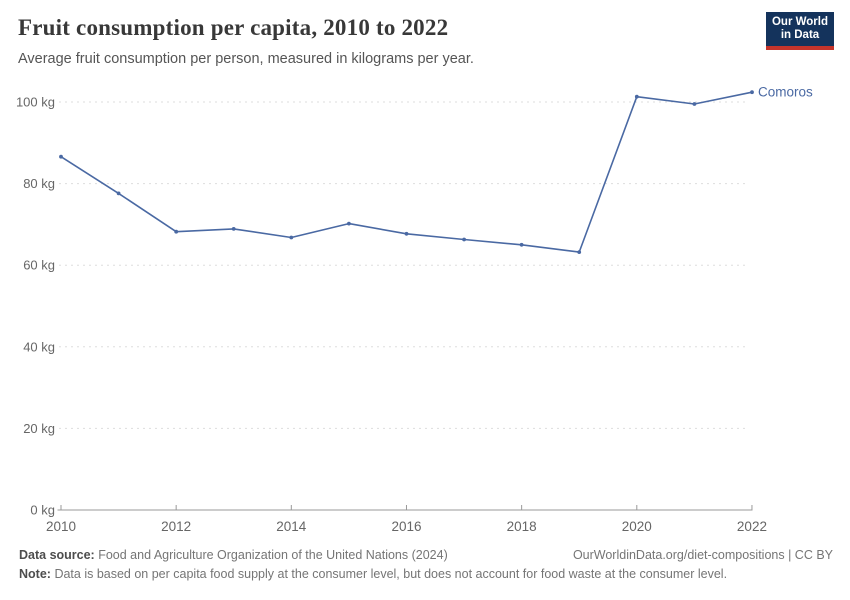 Image resolution: width=850 pixels, height=600 pixels. I want to click on x-tick-label: 2022, so click(752, 526).